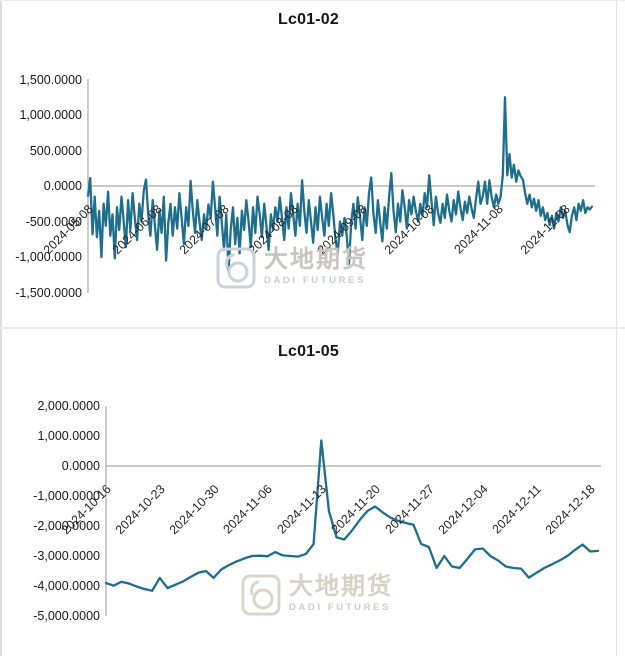 This screenshot has width=625, height=656. Describe the element at coordinates (55, 150) in the screenshot. I see `chart1-y-tick-label: 500.0000` at that location.